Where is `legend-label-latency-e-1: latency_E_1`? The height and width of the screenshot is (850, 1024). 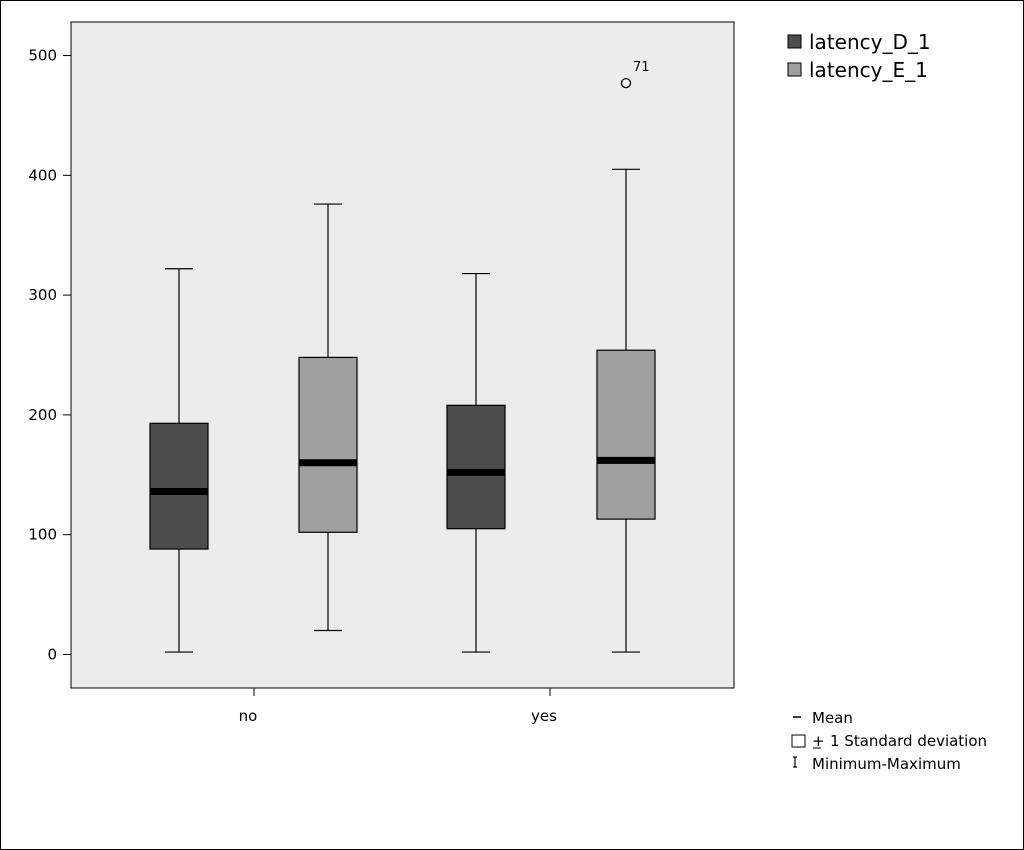 legend-label-latency-e-1: latency_E_1 is located at coordinates (868, 70).